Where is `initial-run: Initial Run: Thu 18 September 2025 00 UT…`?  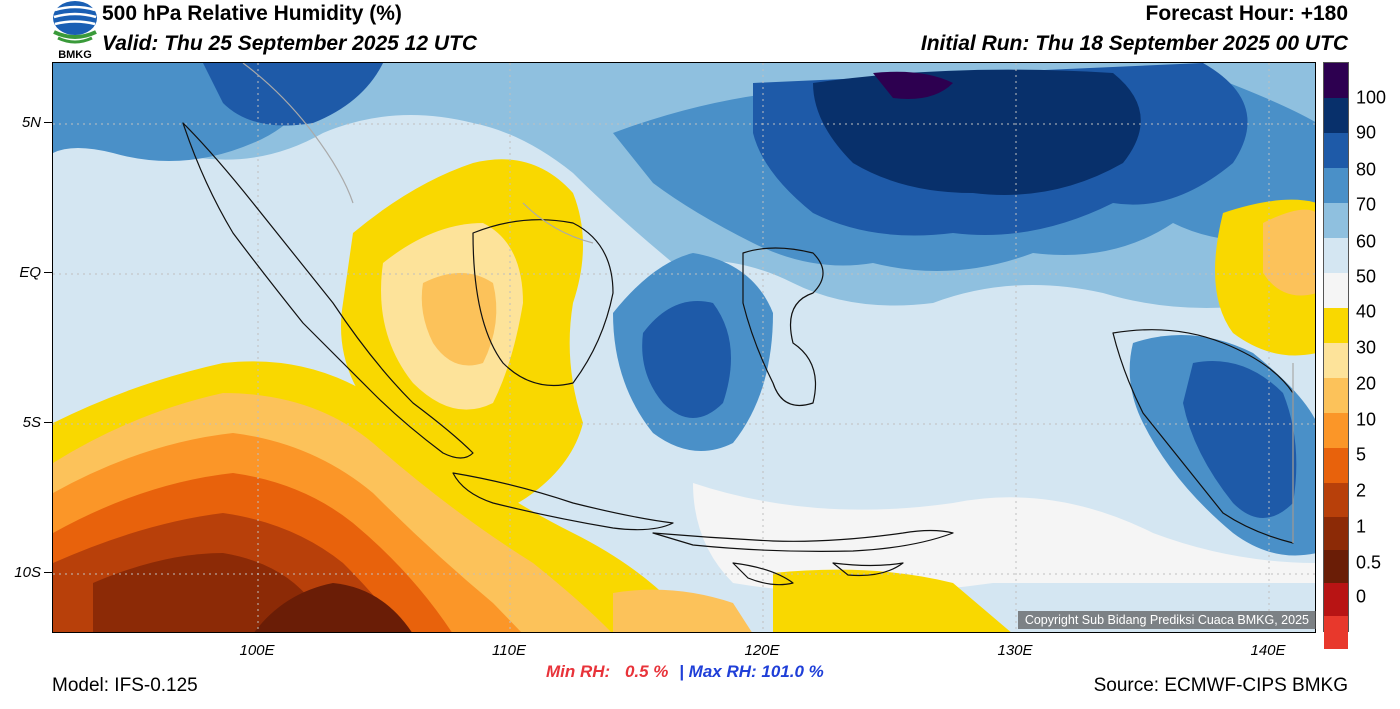
initial-run: Initial Run: Thu 18 September 2025 00 UT… is located at coordinates (1134, 43).